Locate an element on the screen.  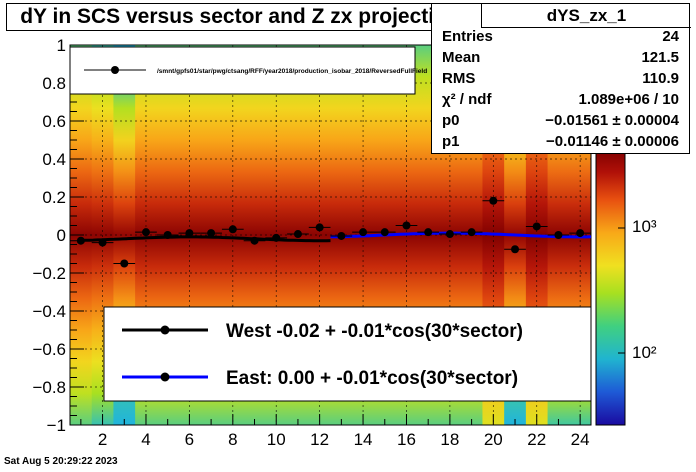
stat-row: Entries 24 is located at coordinates (560, 38).